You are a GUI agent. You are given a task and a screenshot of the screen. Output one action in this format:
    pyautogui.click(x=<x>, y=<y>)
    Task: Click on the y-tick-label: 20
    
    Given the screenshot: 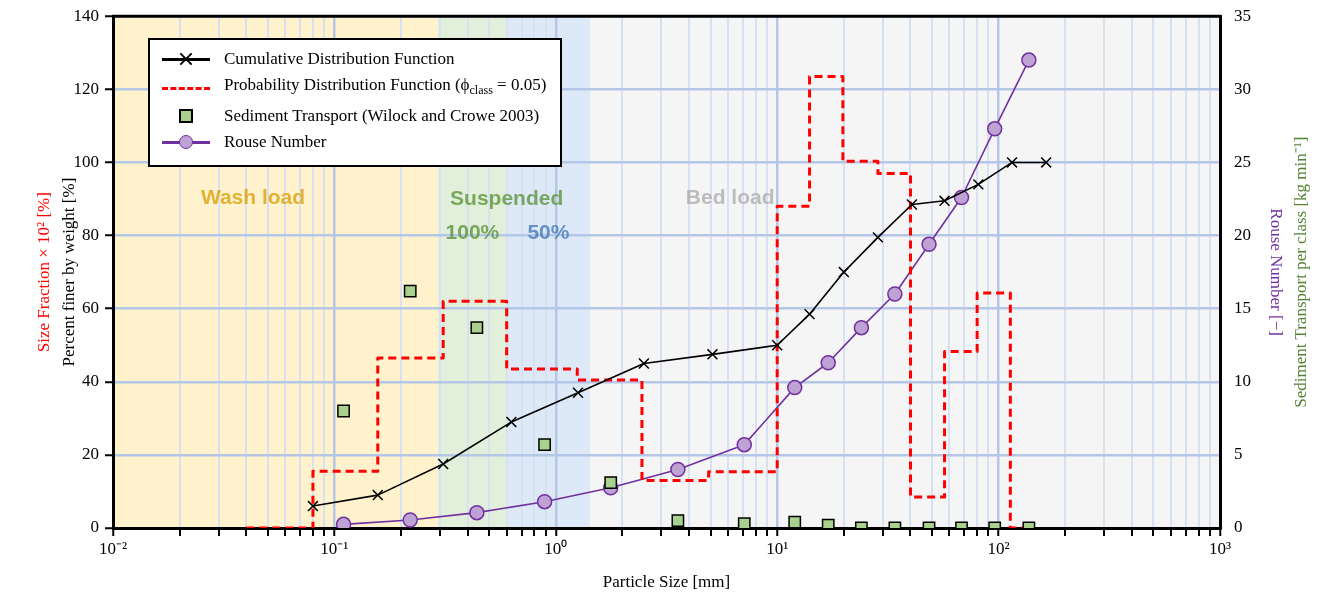 What is the action you would take?
    pyautogui.click(x=90, y=454)
    